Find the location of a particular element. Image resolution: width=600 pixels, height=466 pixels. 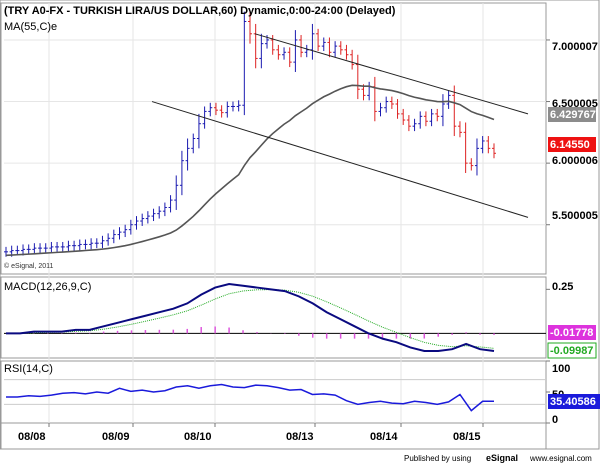

rsi-value-tag is located at coordinates (574, 401).